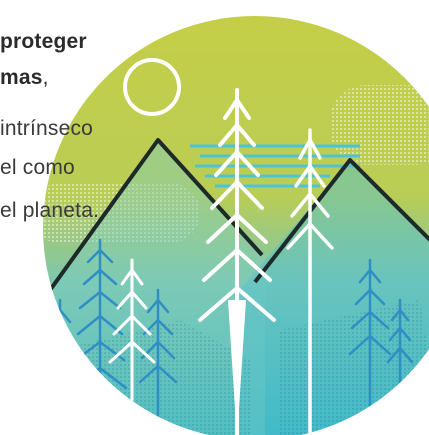  What do you see at coordinates (341, 221) in the screenshot?
I see `mountain-right-outline` at bounding box center [341, 221].